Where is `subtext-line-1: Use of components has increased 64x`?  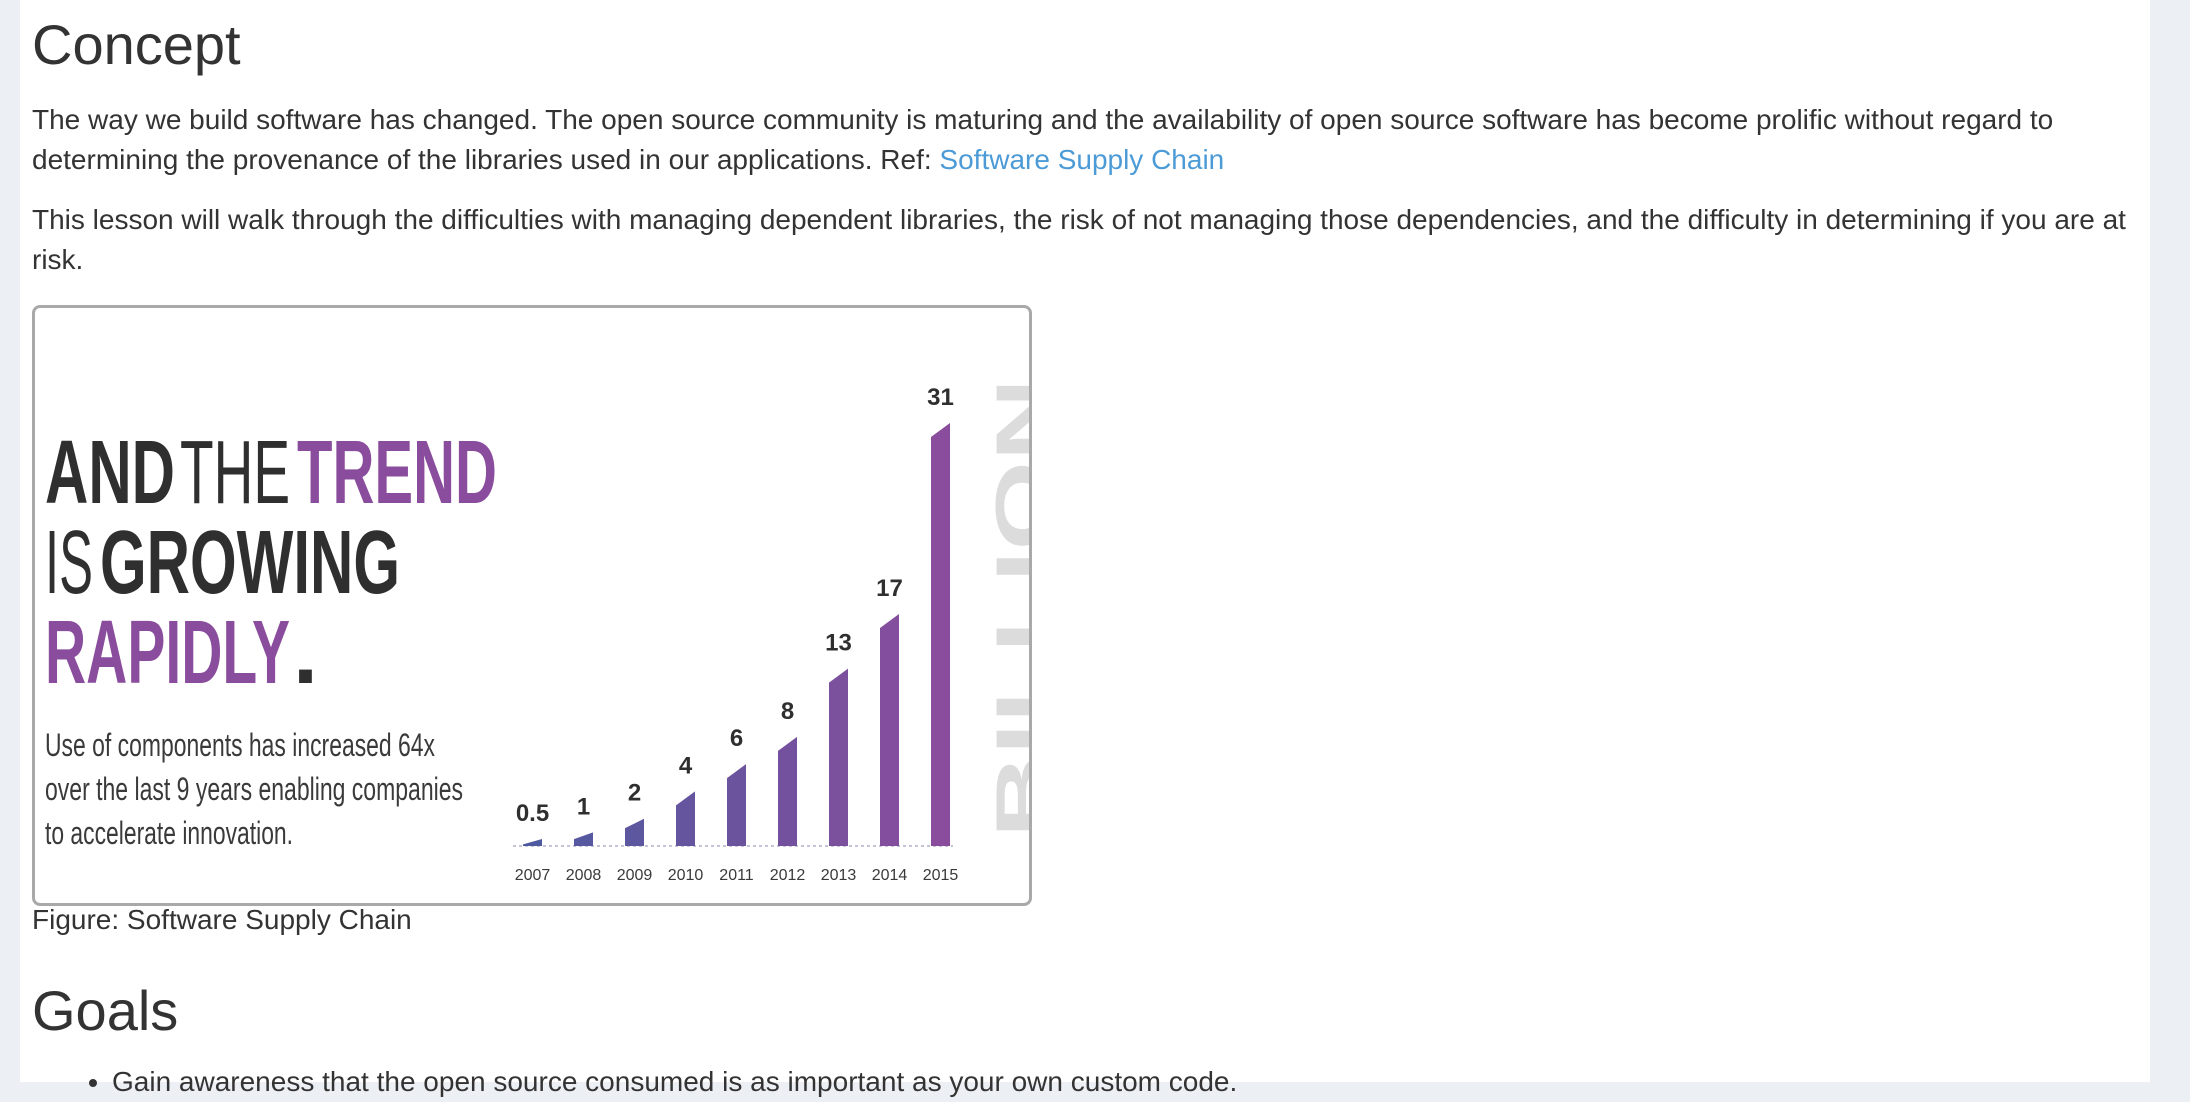
subtext-line-1: Use of components has increased 64x is located at coordinates (240, 745).